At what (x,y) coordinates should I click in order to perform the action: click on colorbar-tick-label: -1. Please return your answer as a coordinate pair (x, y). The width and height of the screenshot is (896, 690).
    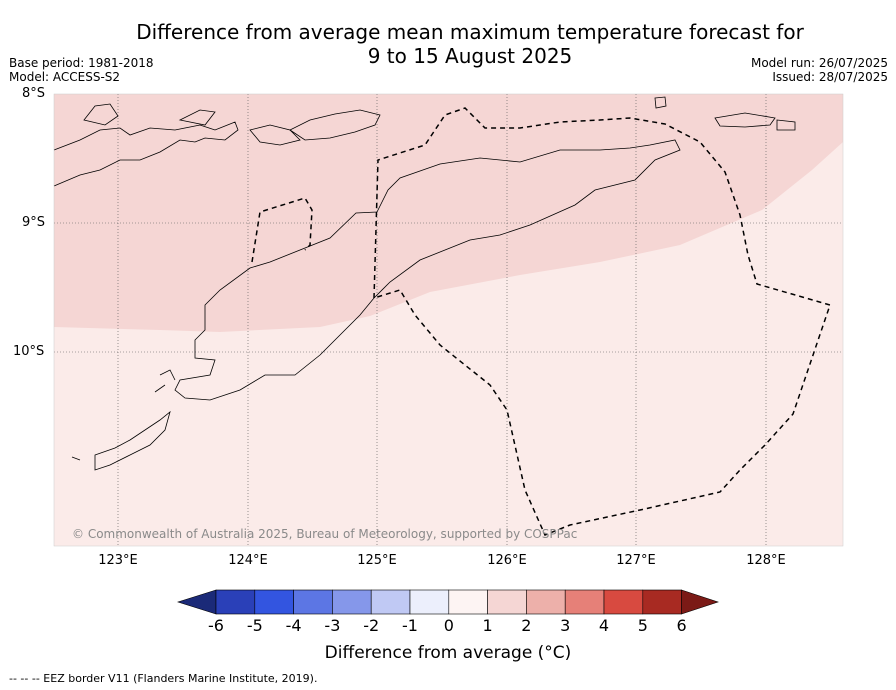
    Looking at the image, I should click on (410, 625).